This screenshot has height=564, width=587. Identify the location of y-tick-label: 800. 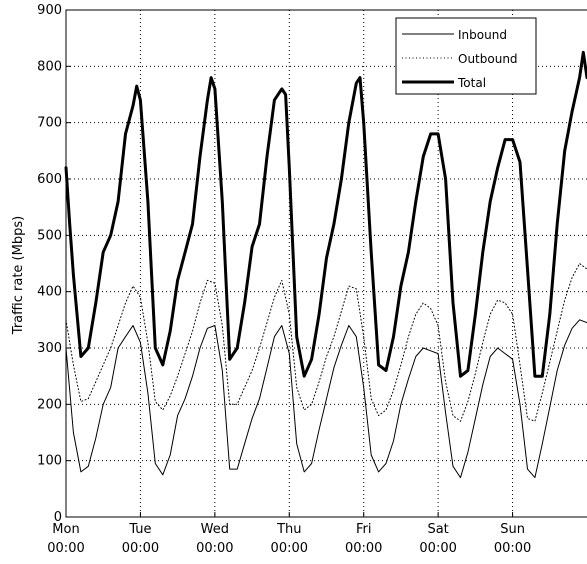
(49, 66).